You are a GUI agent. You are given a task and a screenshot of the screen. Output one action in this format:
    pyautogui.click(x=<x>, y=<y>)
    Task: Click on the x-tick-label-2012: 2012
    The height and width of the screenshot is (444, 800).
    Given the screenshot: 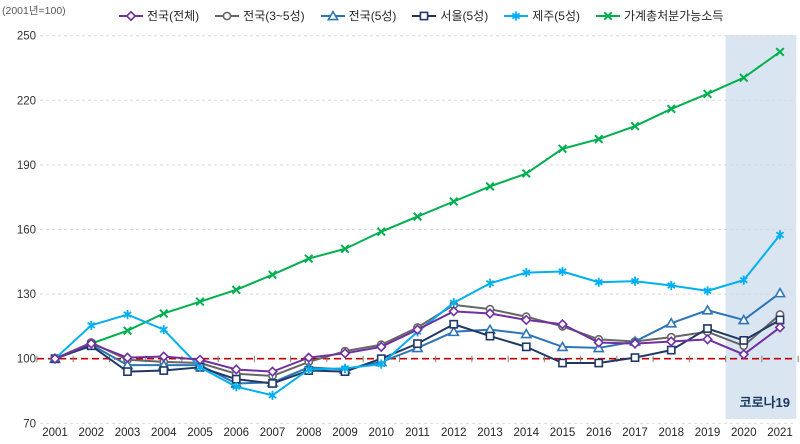 What is the action you would take?
    pyautogui.click(x=454, y=433)
    